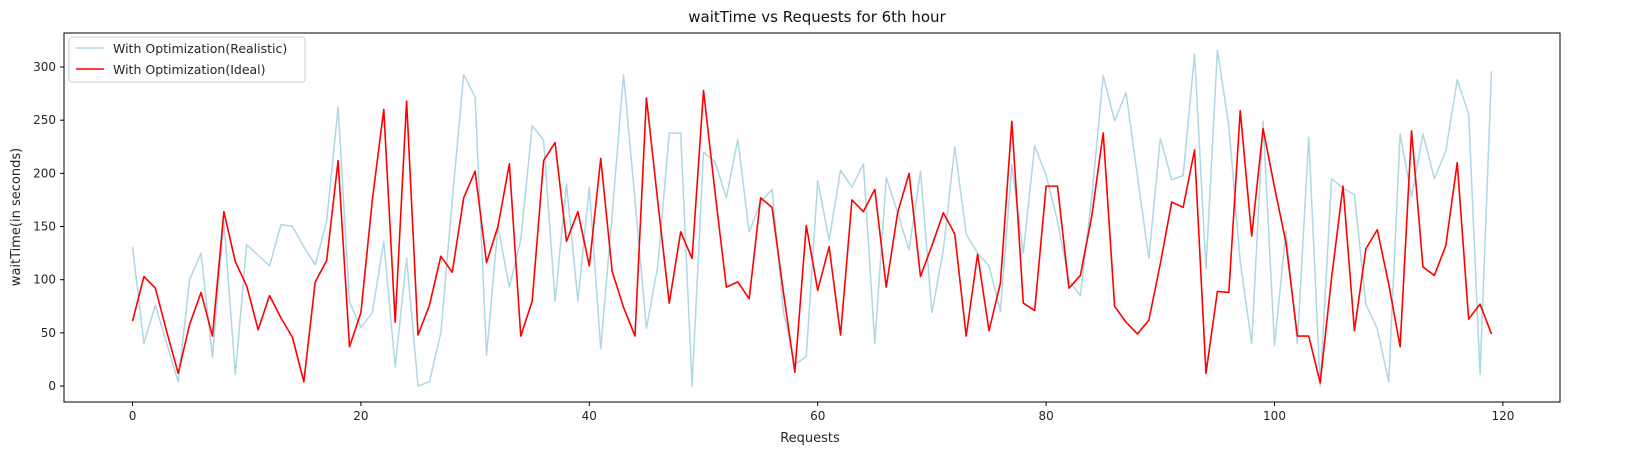  I want to click on y-tick-label: 300, so click(44, 67).